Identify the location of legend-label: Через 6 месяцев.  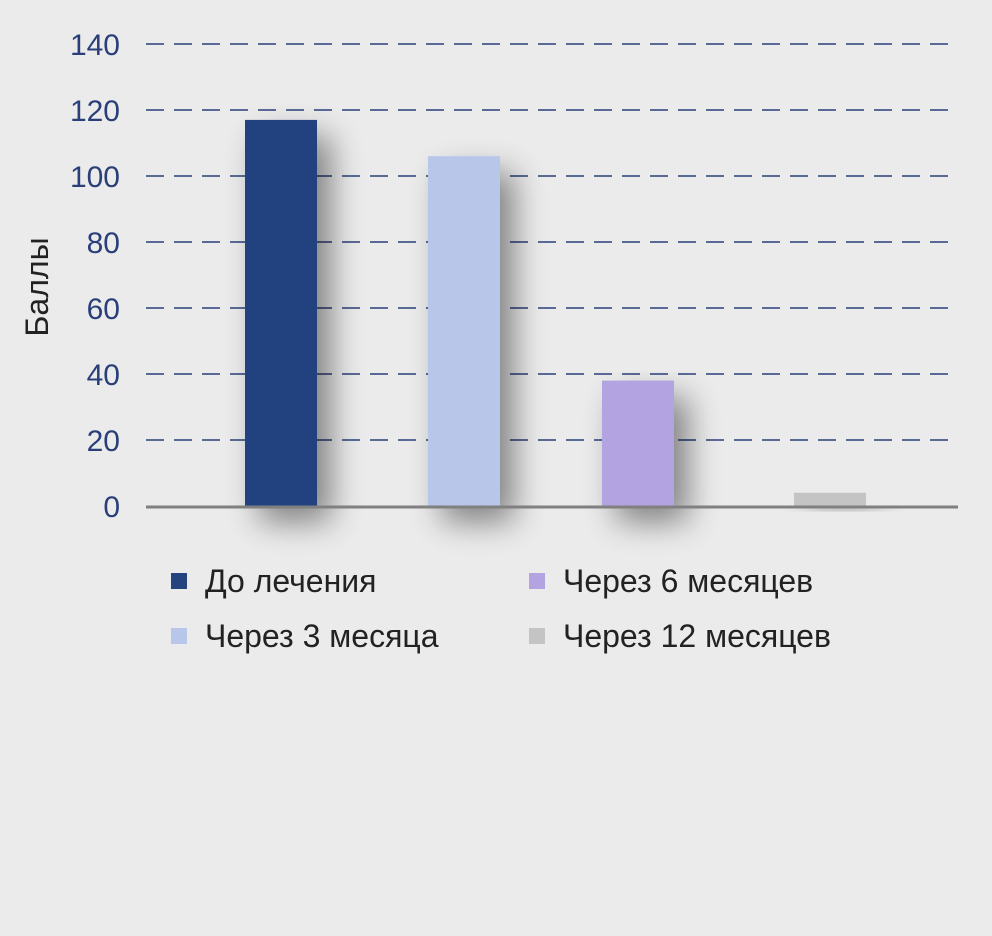
(688, 581).